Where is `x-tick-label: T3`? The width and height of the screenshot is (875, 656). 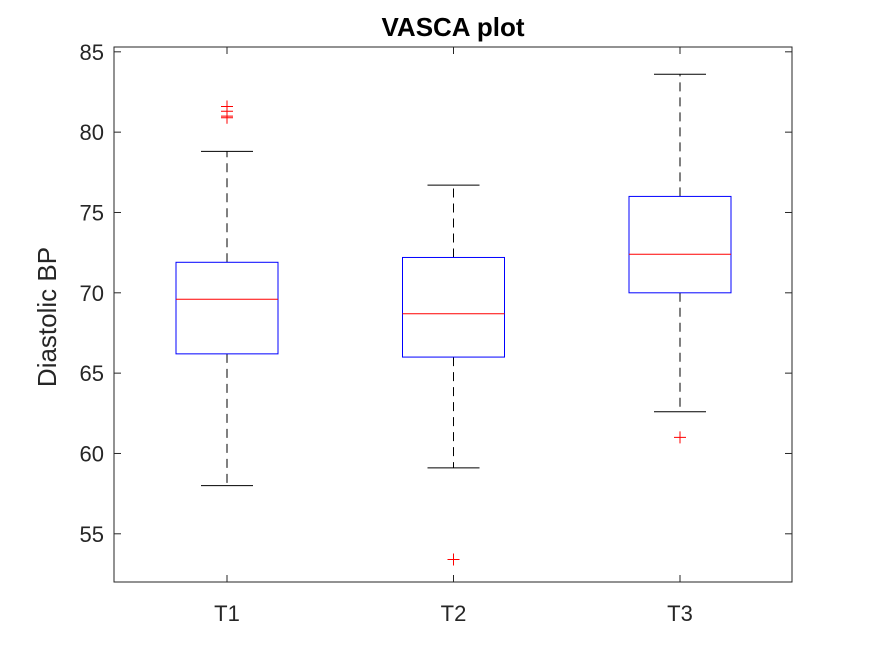
x-tick-label: T3 is located at coordinates (680, 613).